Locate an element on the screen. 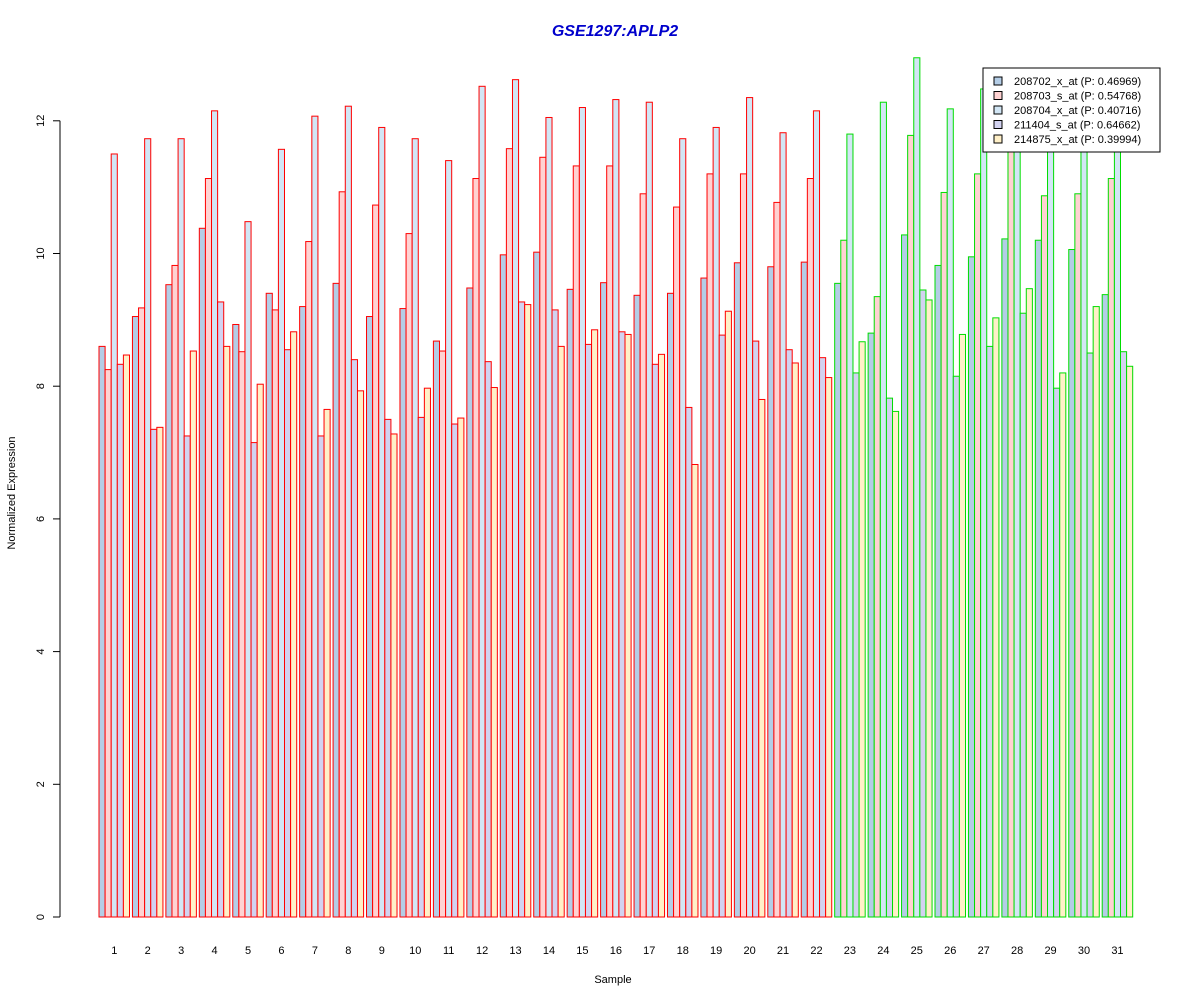  x-axis-label: Sample is located at coordinates (612, 980).